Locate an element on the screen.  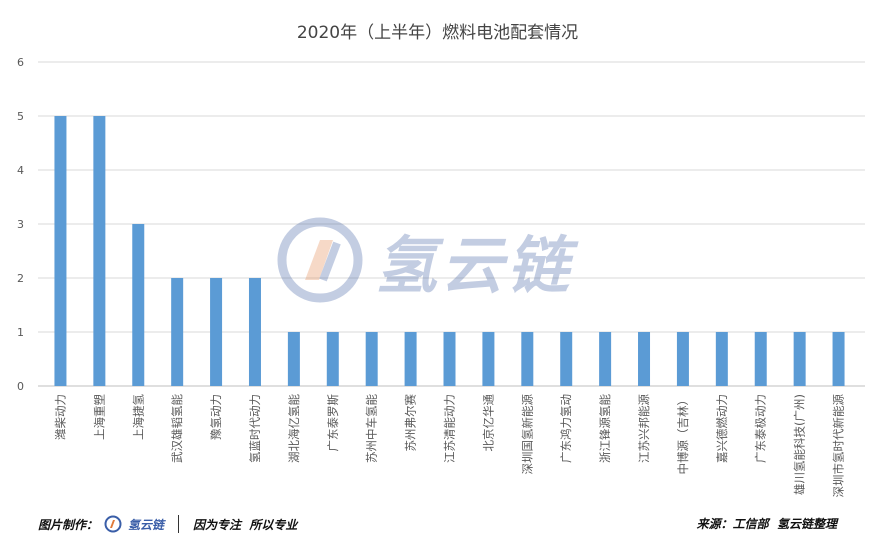
y-tick-label: 3 is located at coordinates (20, 224).